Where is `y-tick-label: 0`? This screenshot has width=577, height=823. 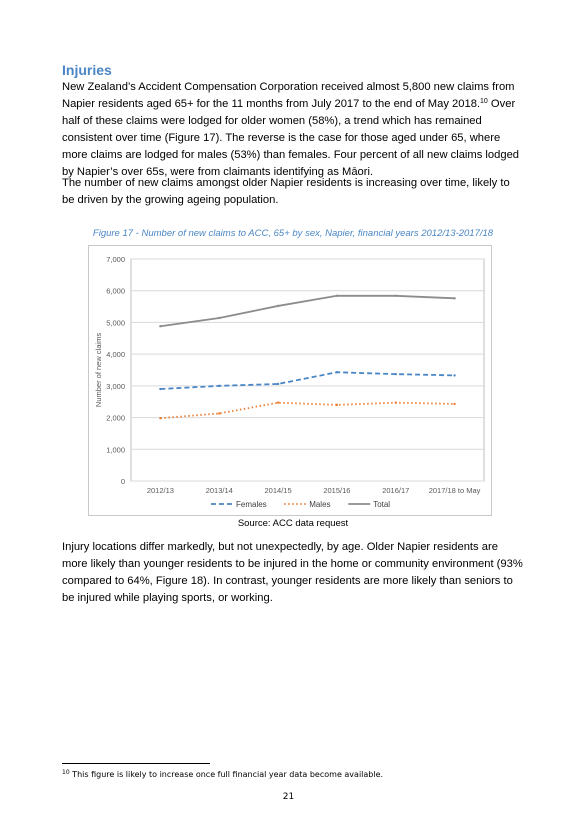
y-tick-label: 0 is located at coordinates (123, 481).